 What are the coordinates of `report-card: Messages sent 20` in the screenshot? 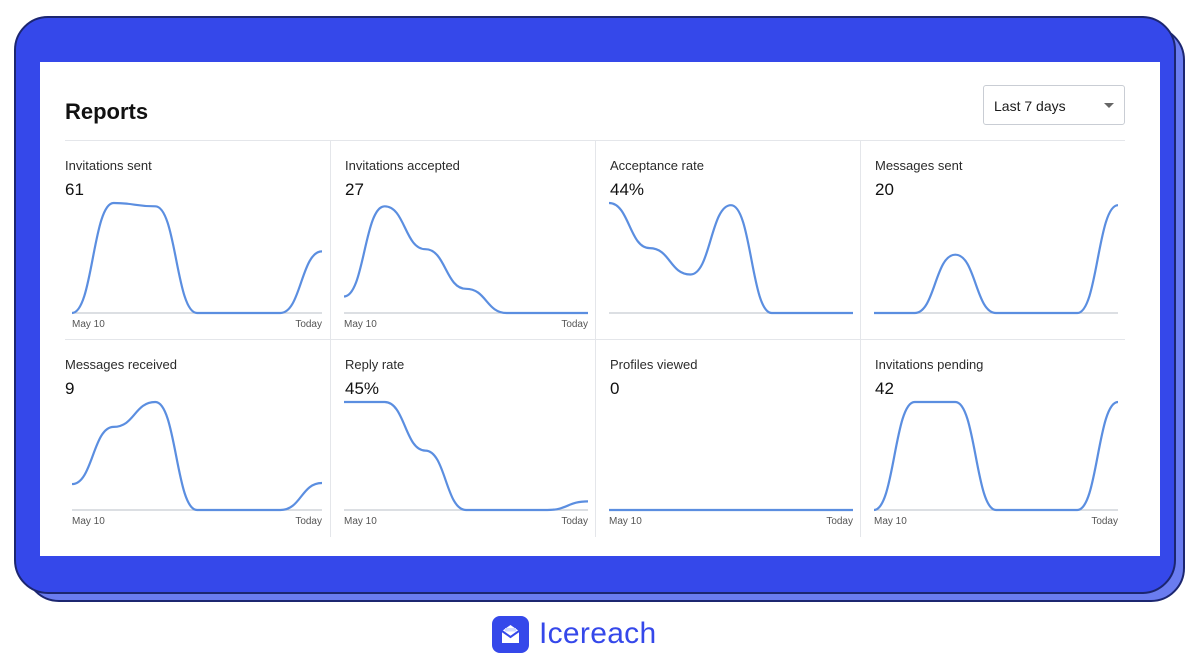 It's located at (992, 240).